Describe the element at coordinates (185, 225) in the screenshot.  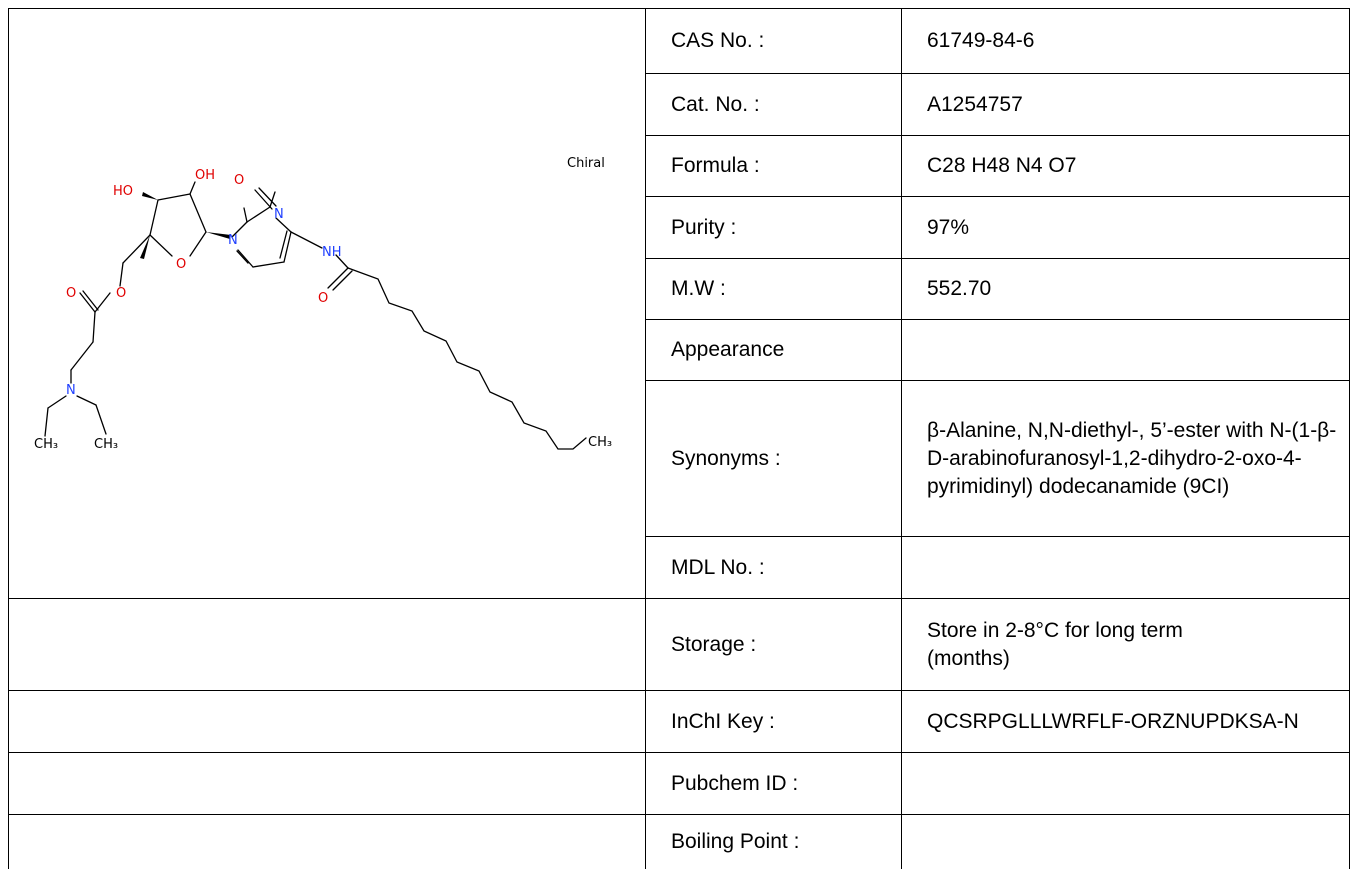
I see `stereo-bond-wedges` at that location.